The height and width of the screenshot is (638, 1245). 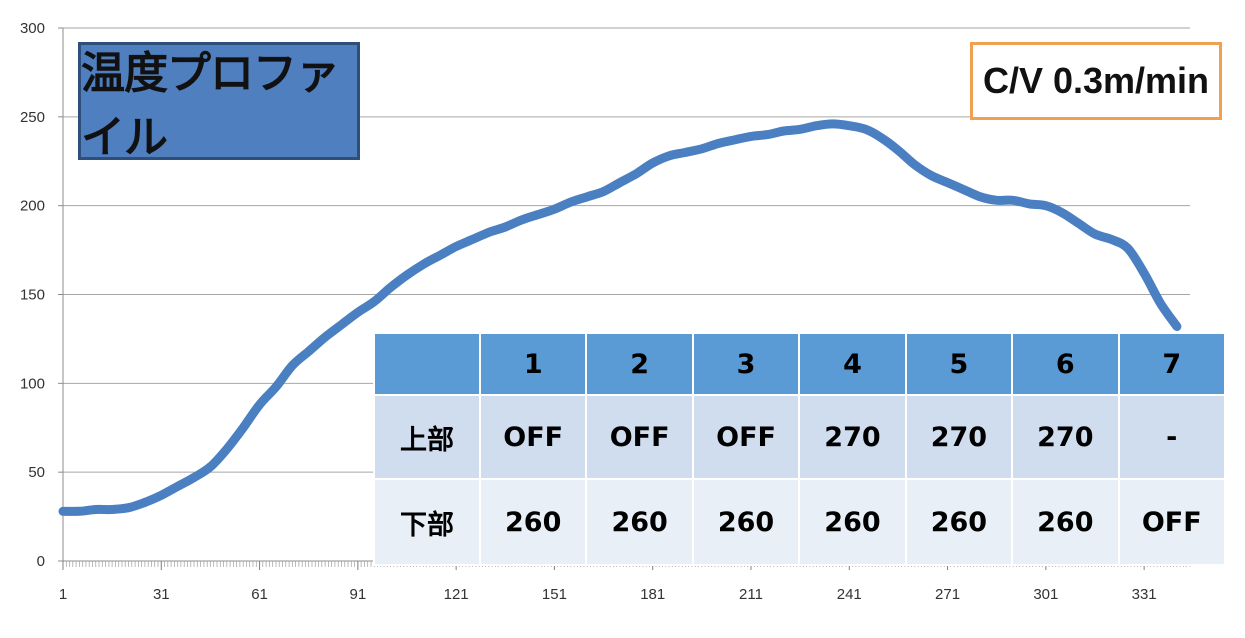 What do you see at coordinates (852, 522) in the screenshot?
I see `lower-zone-4: 260` at bounding box center [852, 522].